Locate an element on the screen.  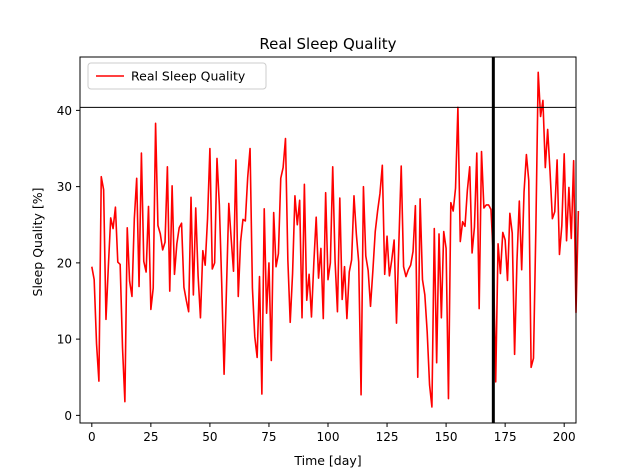
legend: Real Sleep Quality is located at coordinates (177, 76).